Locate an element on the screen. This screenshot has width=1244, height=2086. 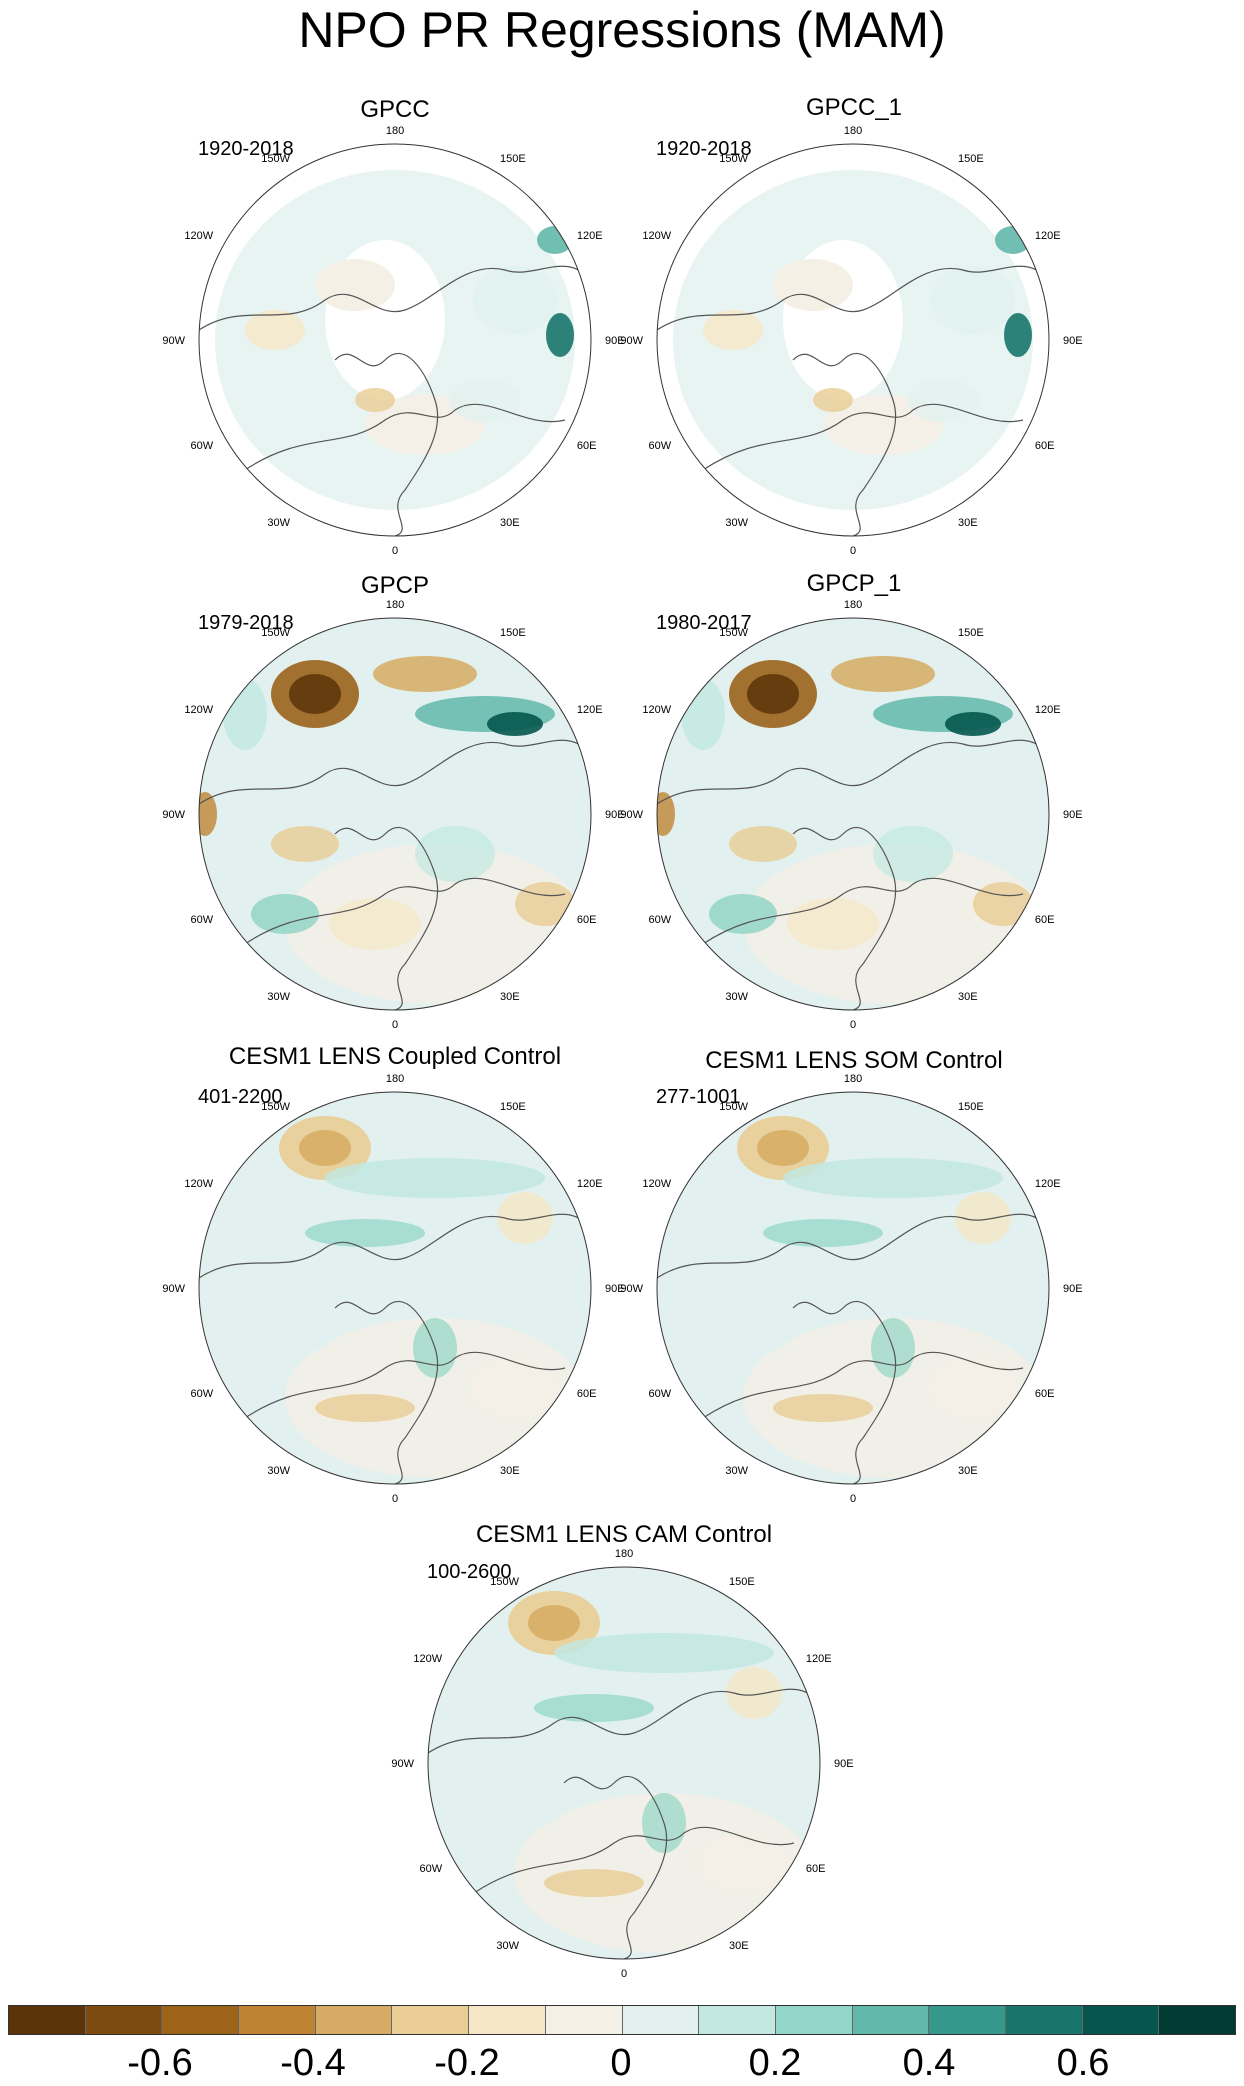
colorbar-label: 0.2 is located at coordinates (775, 2063).